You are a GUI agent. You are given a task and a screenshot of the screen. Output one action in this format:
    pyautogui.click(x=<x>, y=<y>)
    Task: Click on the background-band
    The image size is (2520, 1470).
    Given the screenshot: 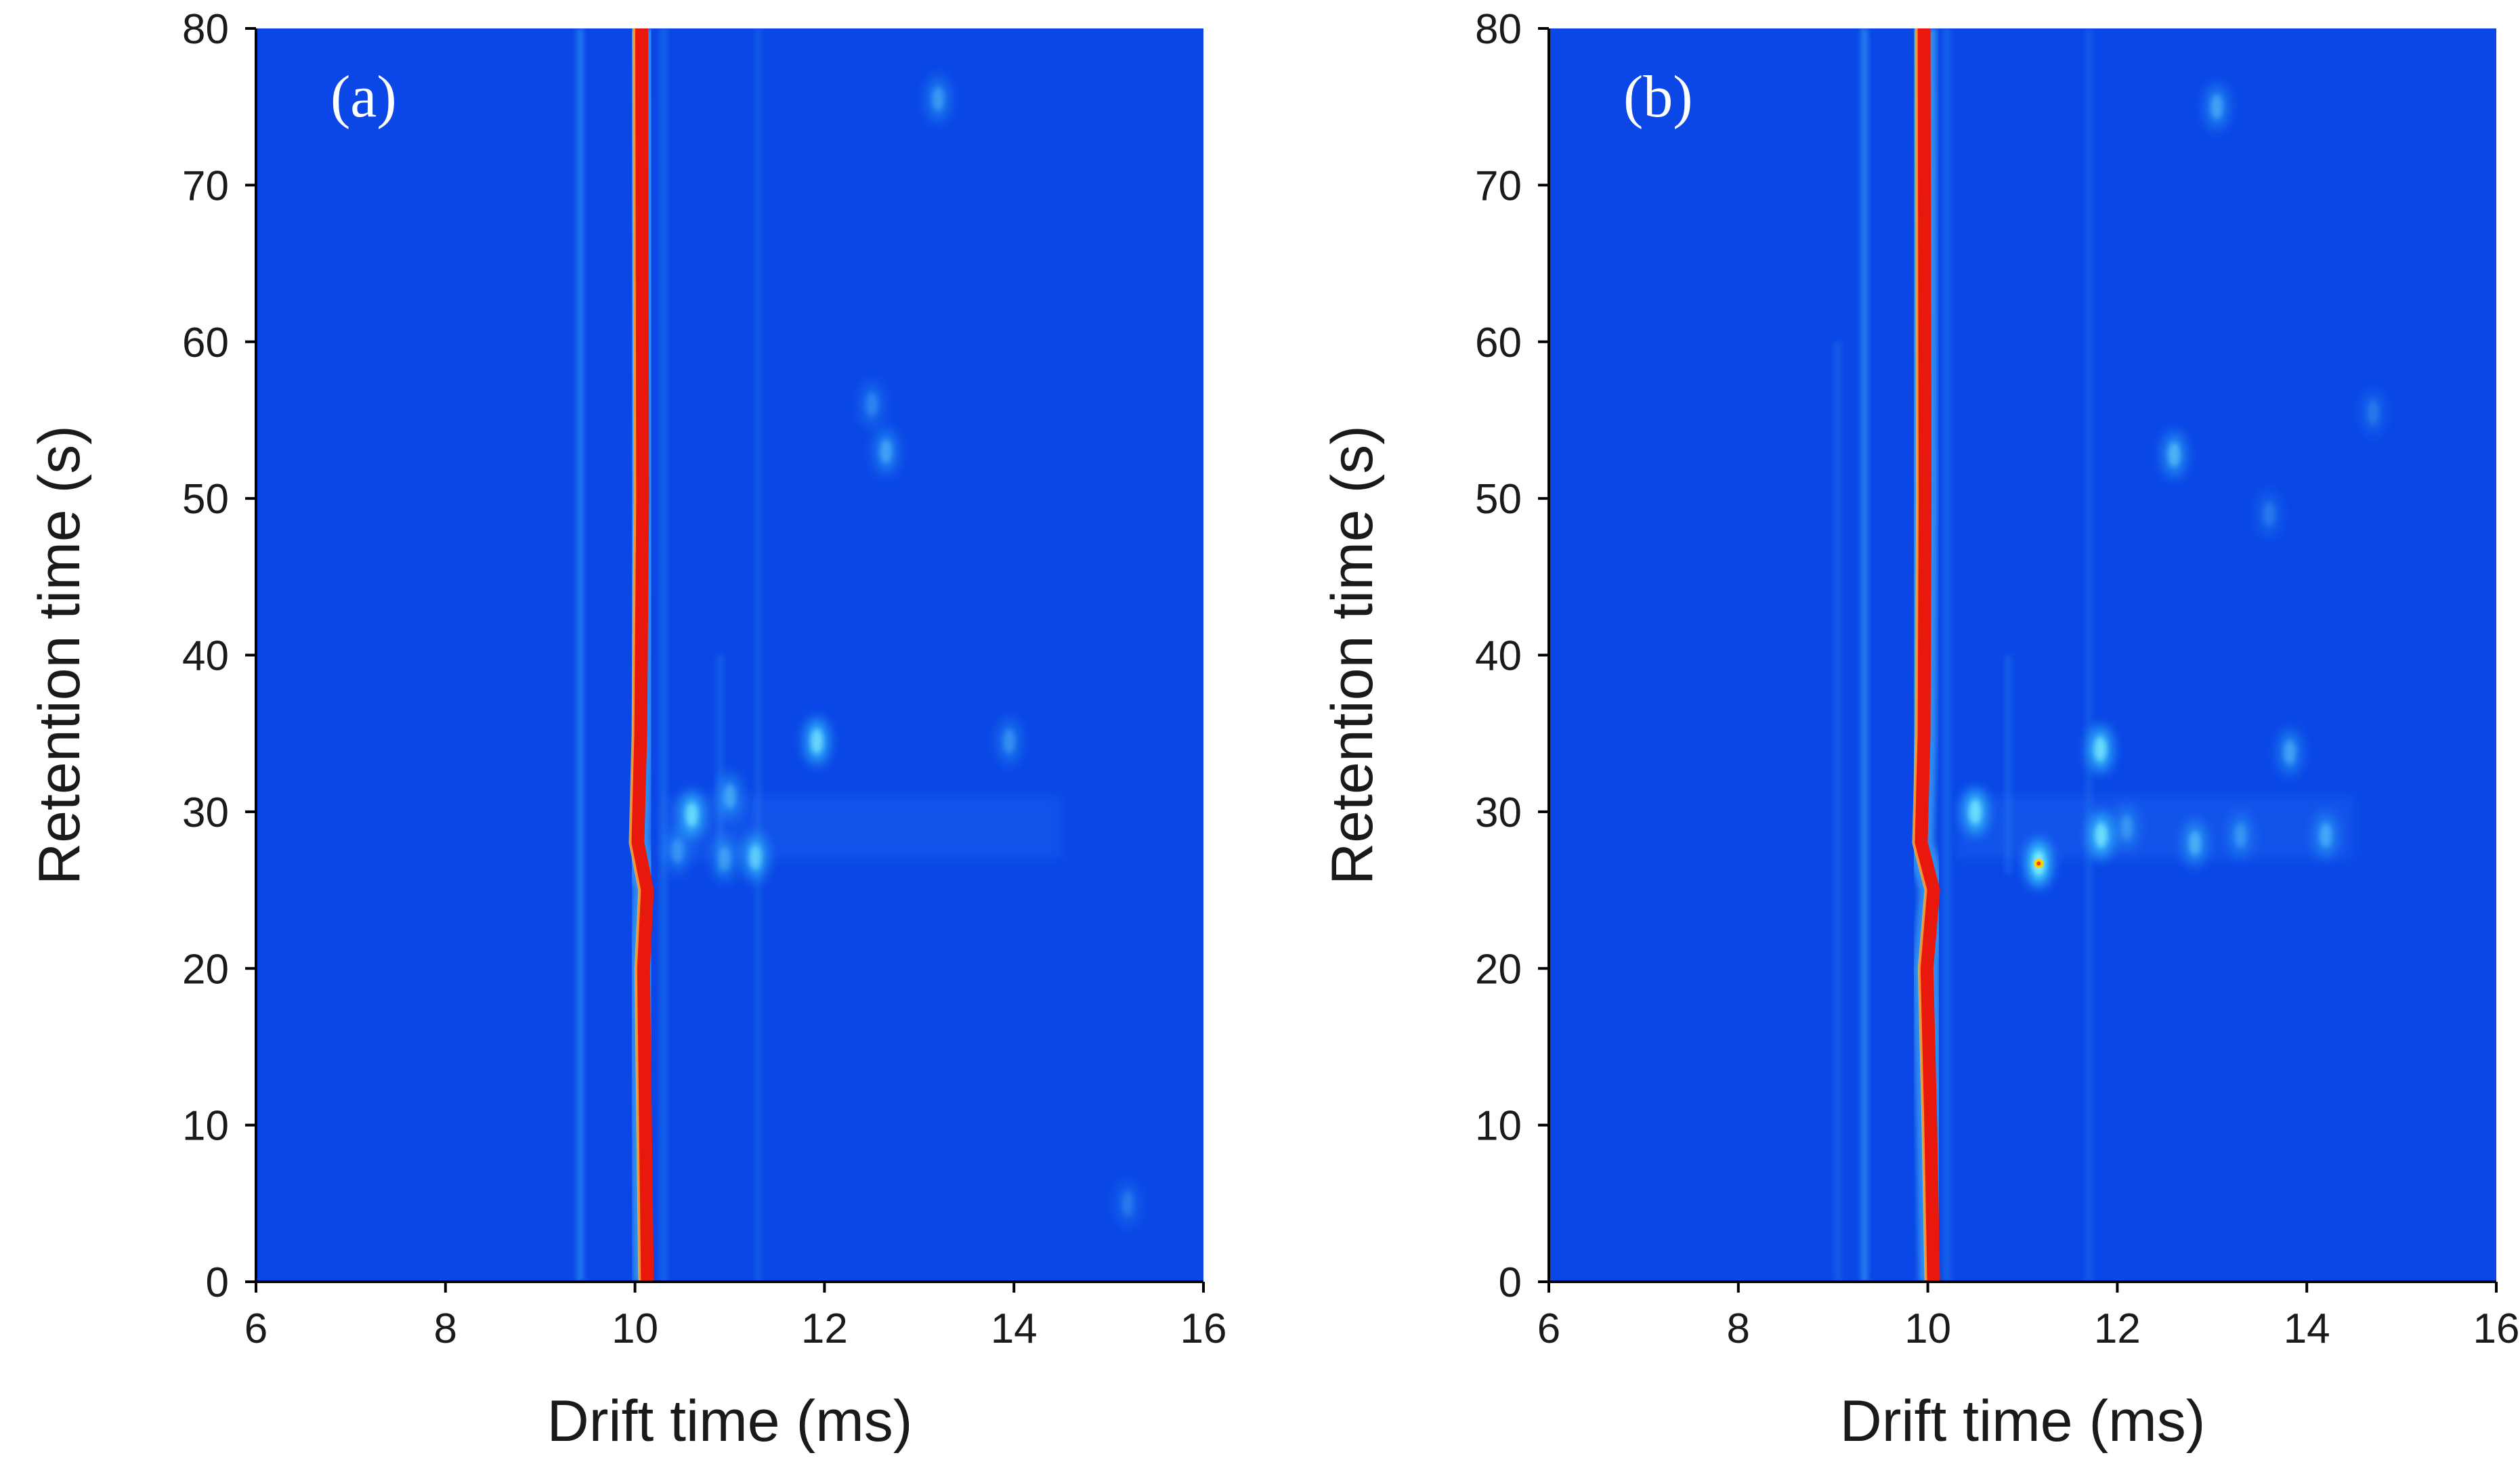 What is the action you would take?
    pyautogui.click(x=2155, y=827)
    